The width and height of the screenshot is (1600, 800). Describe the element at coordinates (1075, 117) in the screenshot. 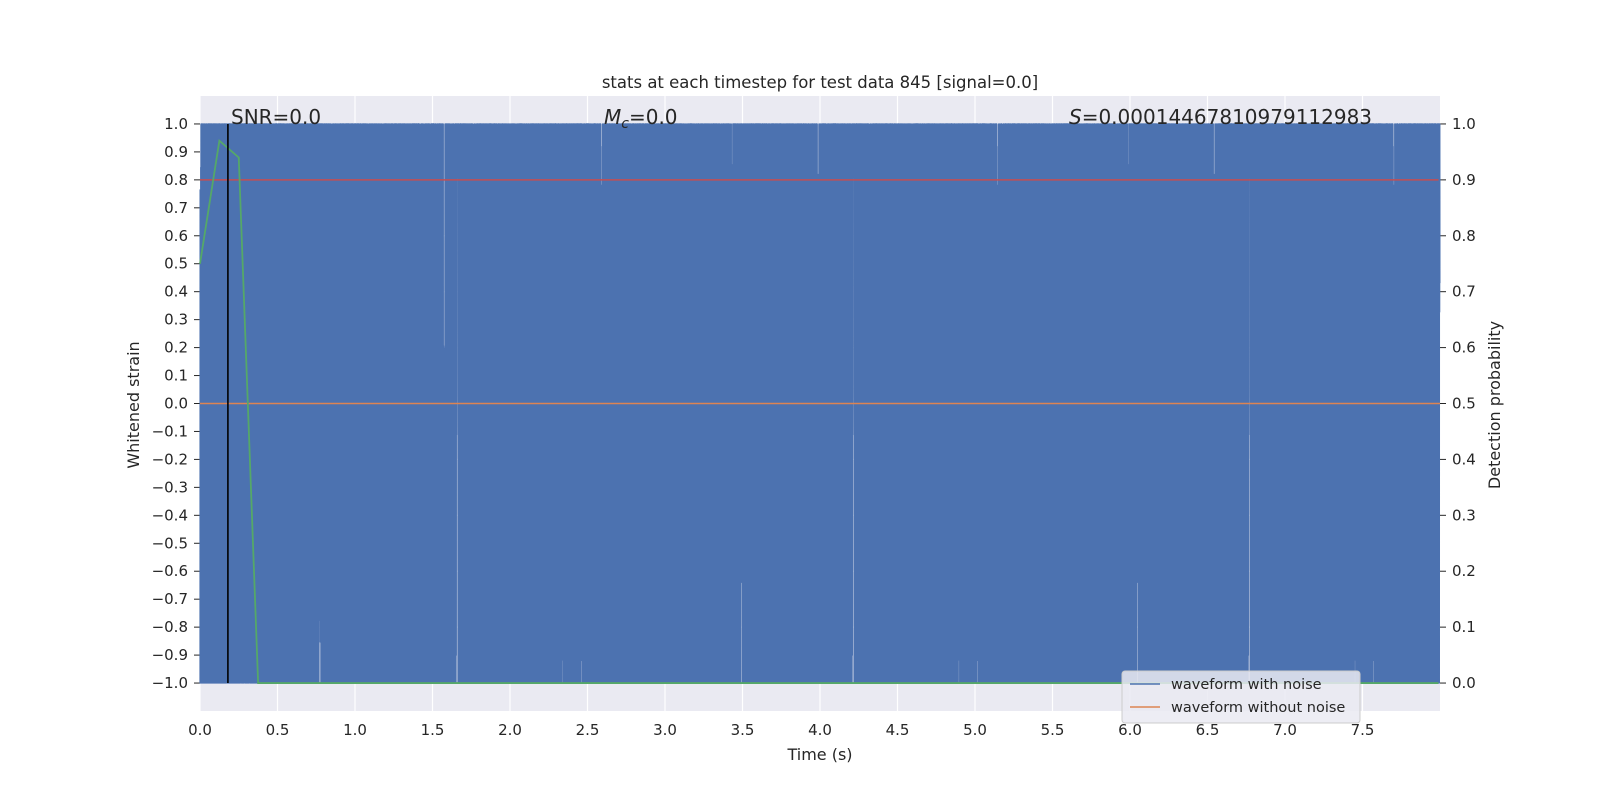

I see `s-symbol: S` at that location.